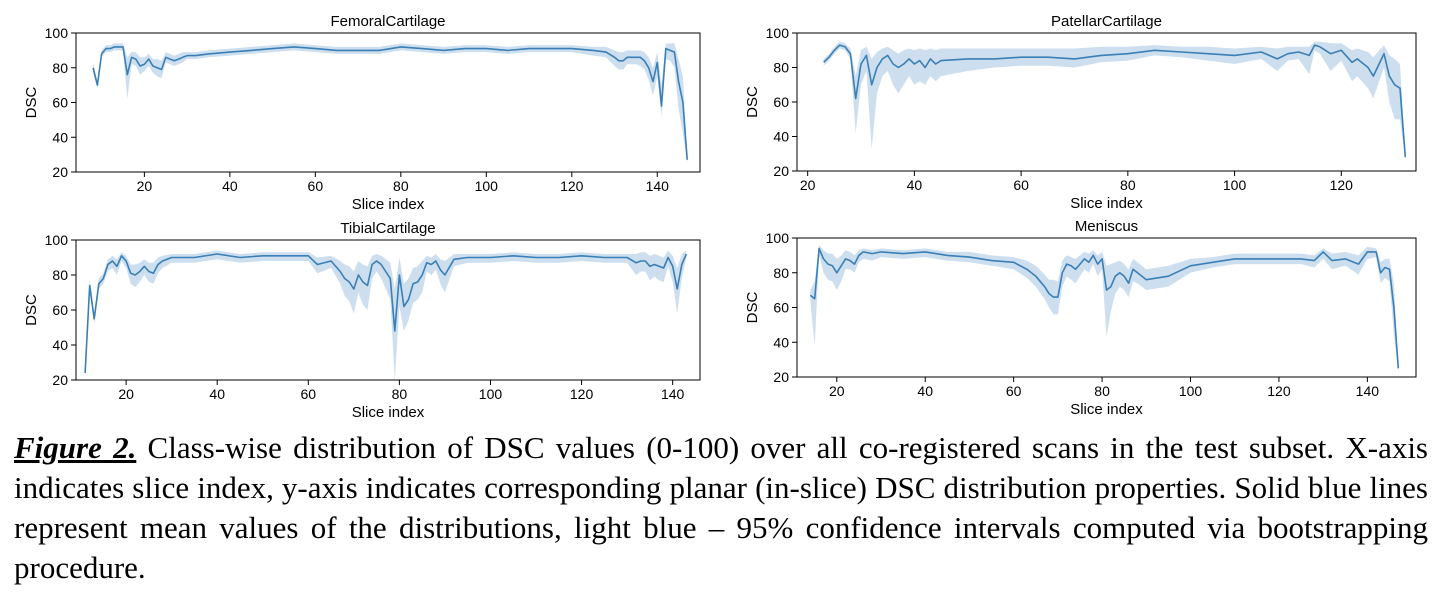  I want to click on tibial-xtick-label: 40, so click(217, 394).